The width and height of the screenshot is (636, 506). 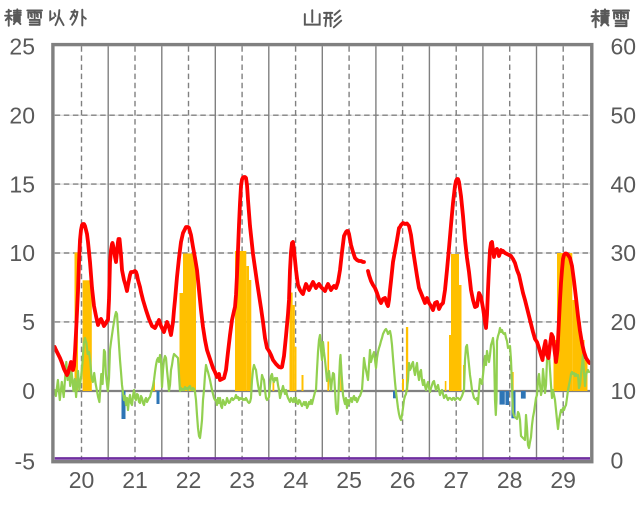 I want to click on svg-text: 28, so click(x=510, y=480).